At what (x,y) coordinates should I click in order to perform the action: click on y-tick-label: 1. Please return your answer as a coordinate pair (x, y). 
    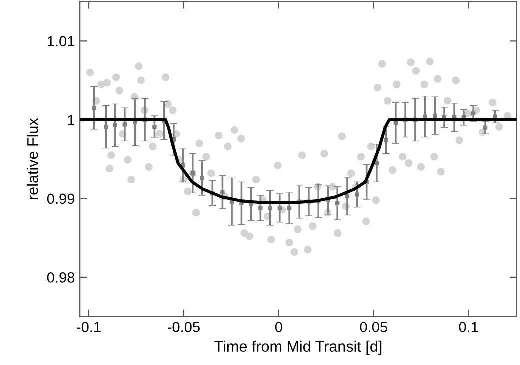
    Looking at the image, I should click on (71, 120).